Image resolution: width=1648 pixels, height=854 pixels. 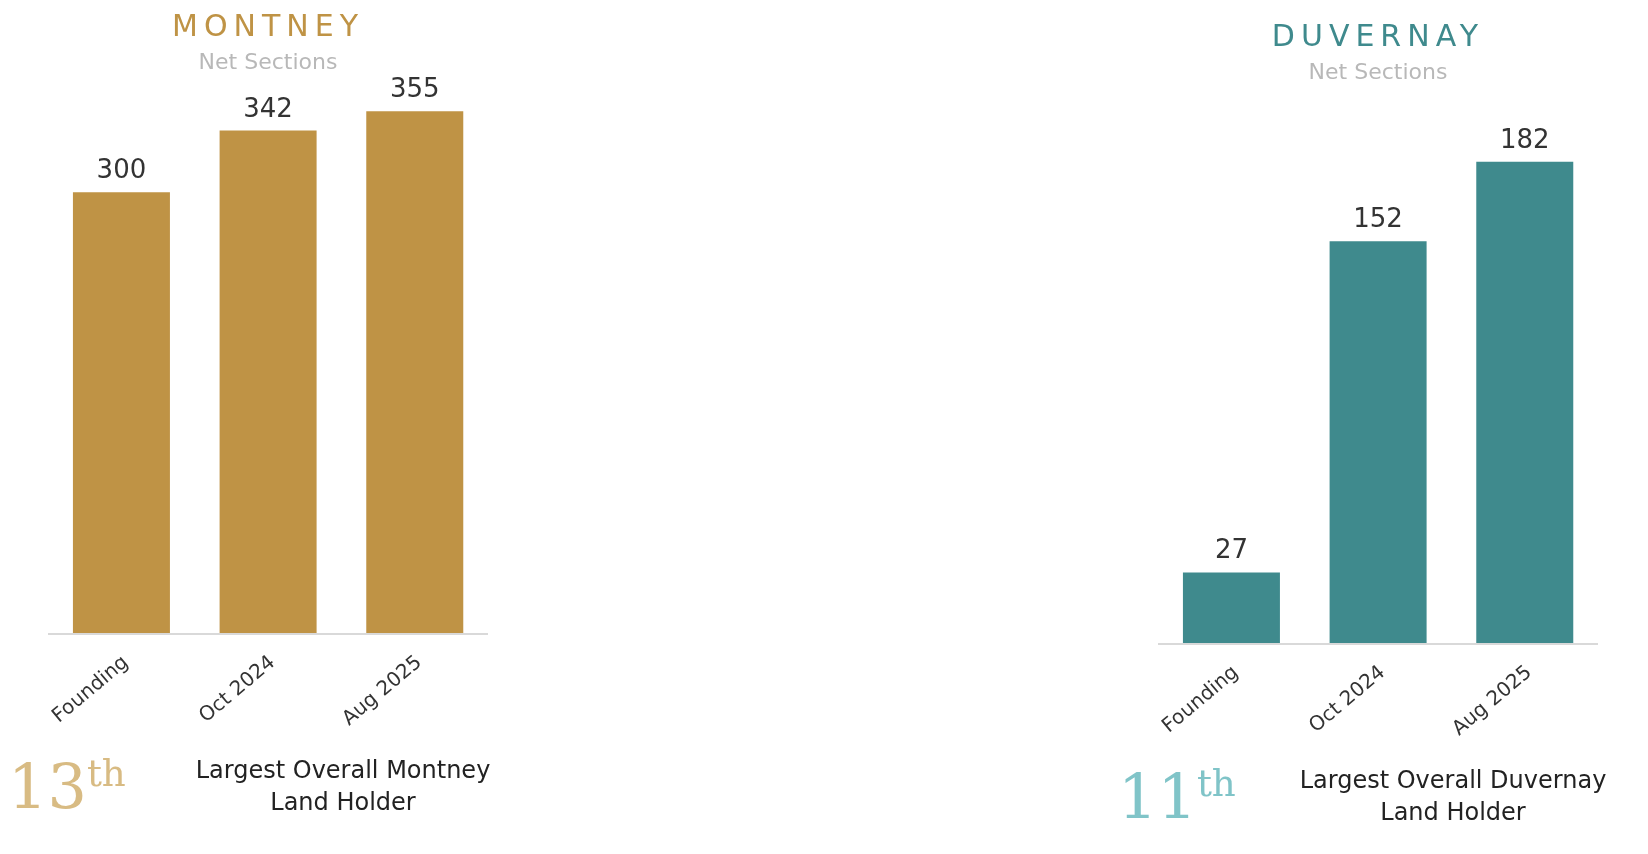 What do you see at coordinates (268, 107) in the screenshot?
I see `data-label: 342` at bounding box center [268, 107].